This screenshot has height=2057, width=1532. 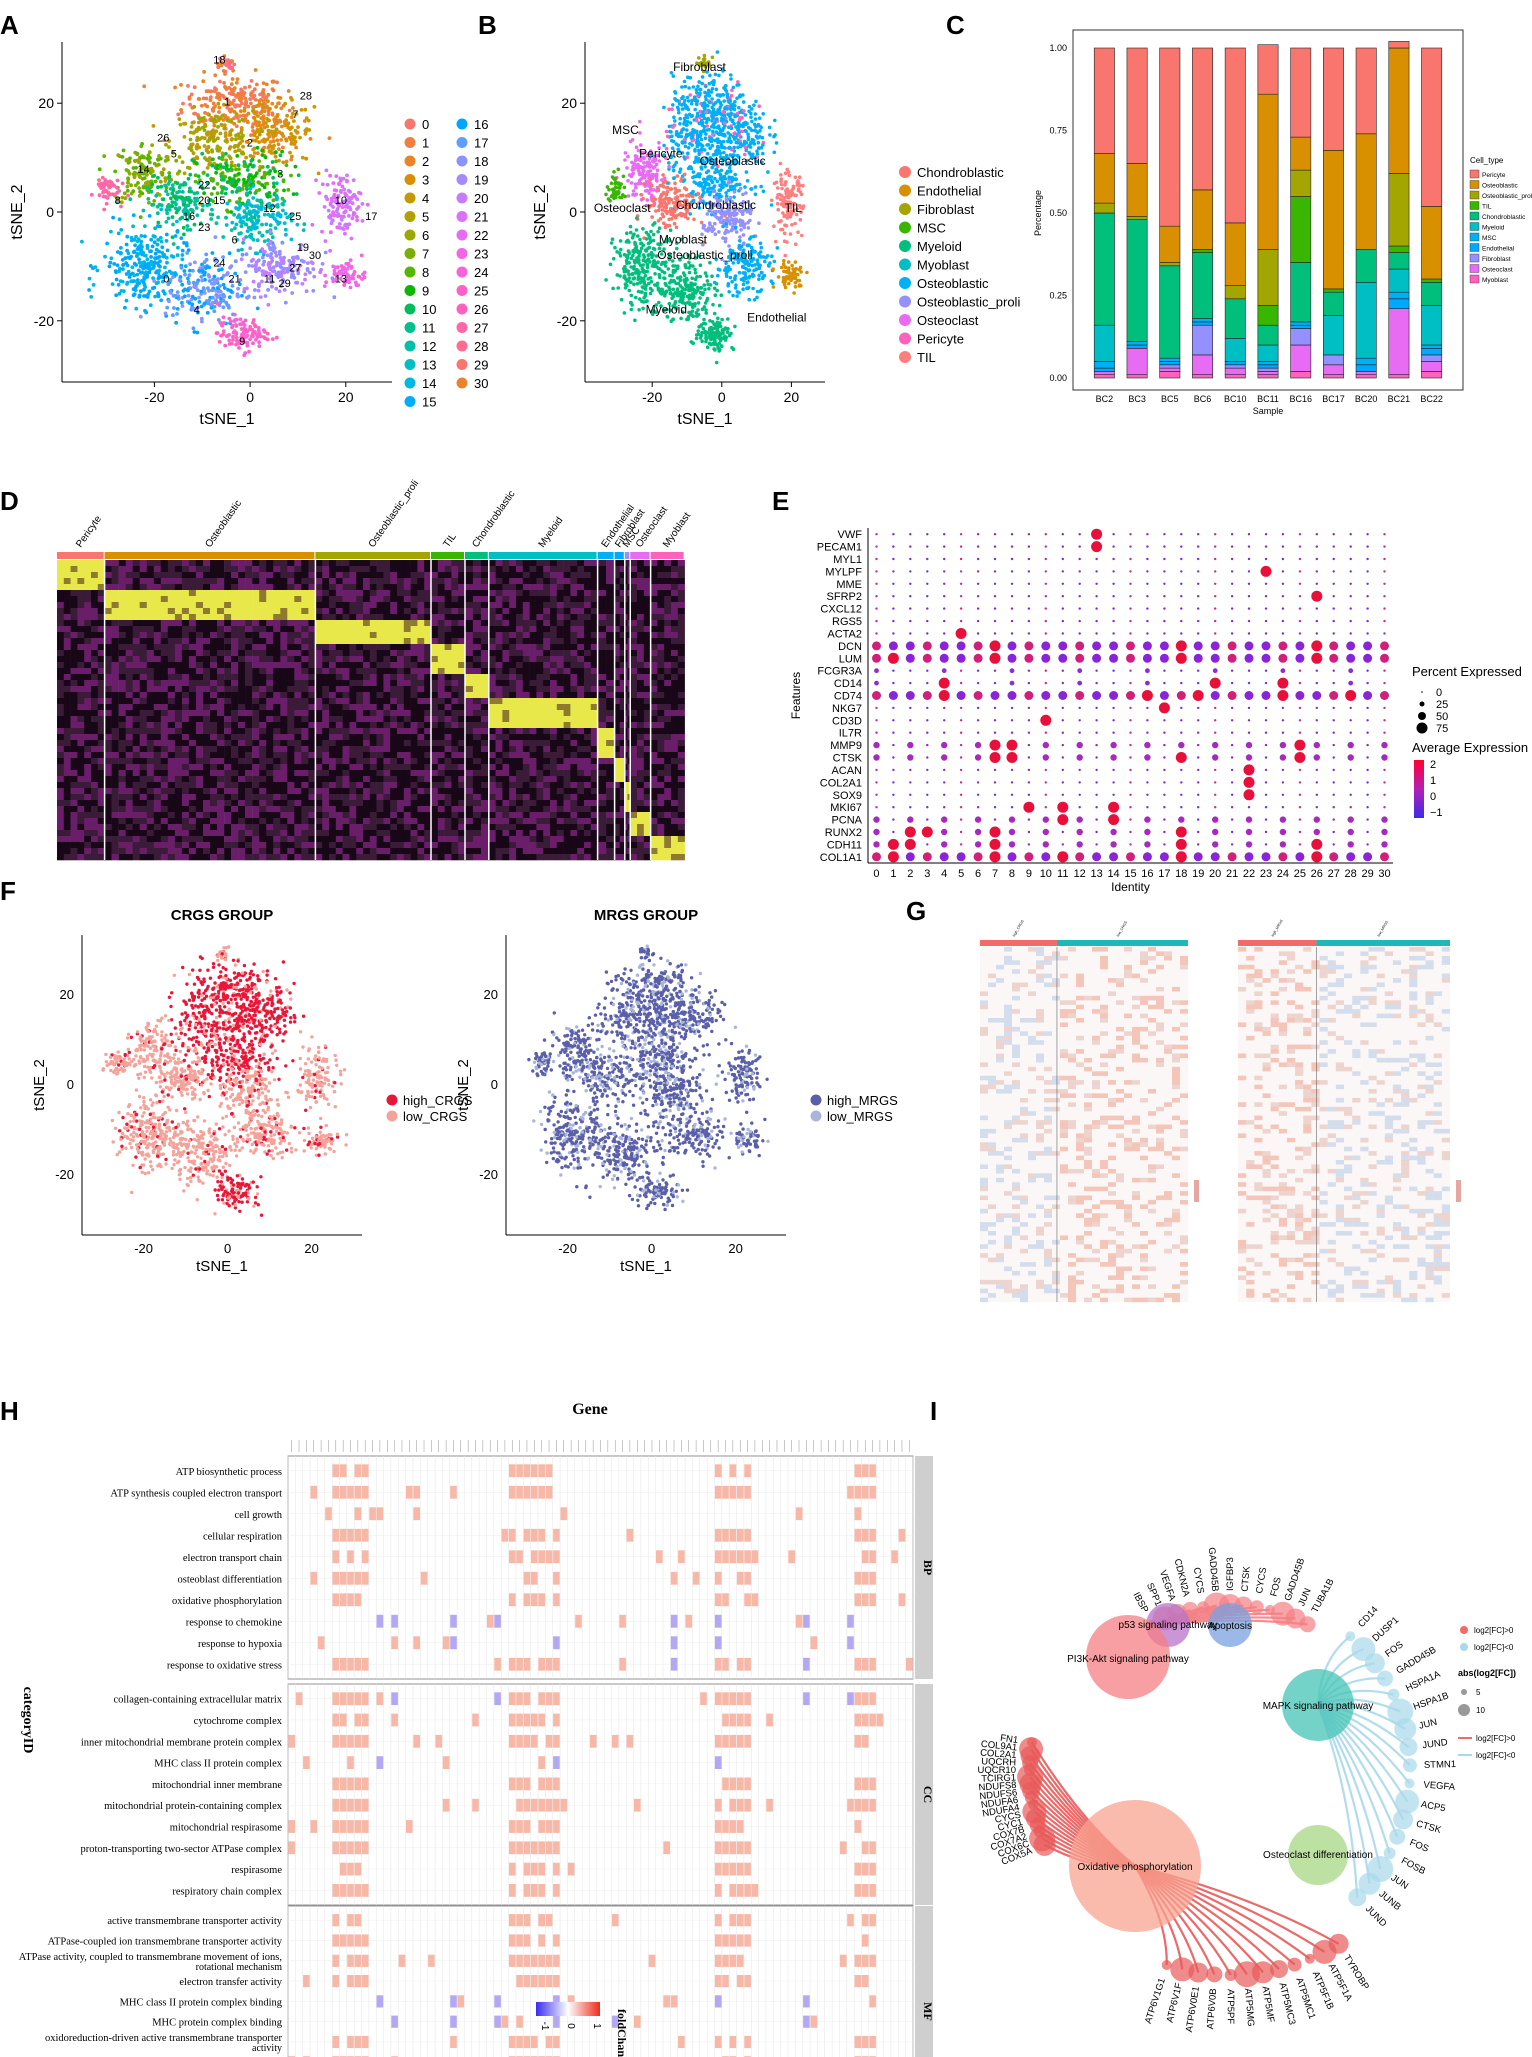 I want to click on legend-label: 19, so click(x=481, y=180).